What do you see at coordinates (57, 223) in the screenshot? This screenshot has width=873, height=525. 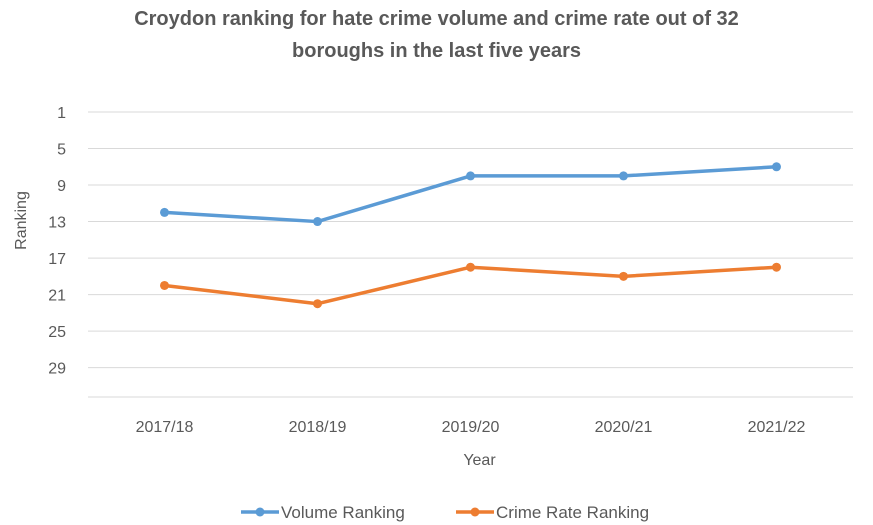 I see `y-tick-label: 13` at bounding box center [57, 223].